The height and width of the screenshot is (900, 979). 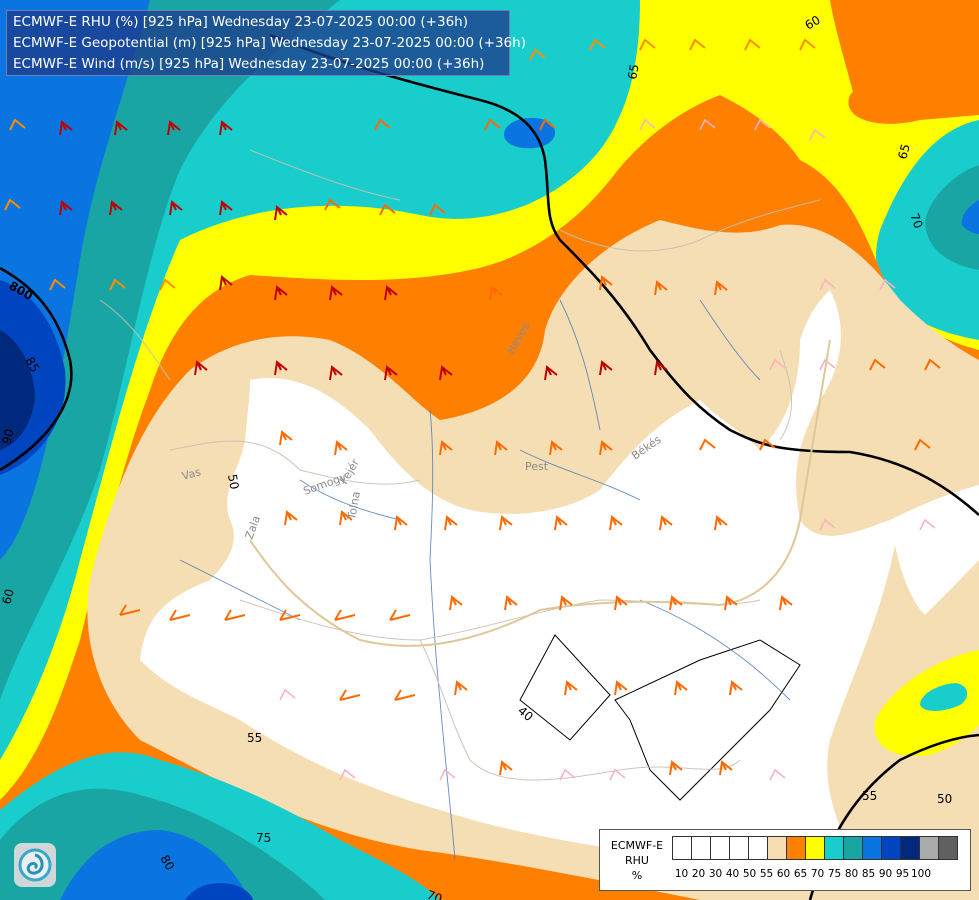 What do you see at coordinates (8, 596) in the screenshot?
I see `contour-label-60-left: 60` at bounding box center [8, 596].